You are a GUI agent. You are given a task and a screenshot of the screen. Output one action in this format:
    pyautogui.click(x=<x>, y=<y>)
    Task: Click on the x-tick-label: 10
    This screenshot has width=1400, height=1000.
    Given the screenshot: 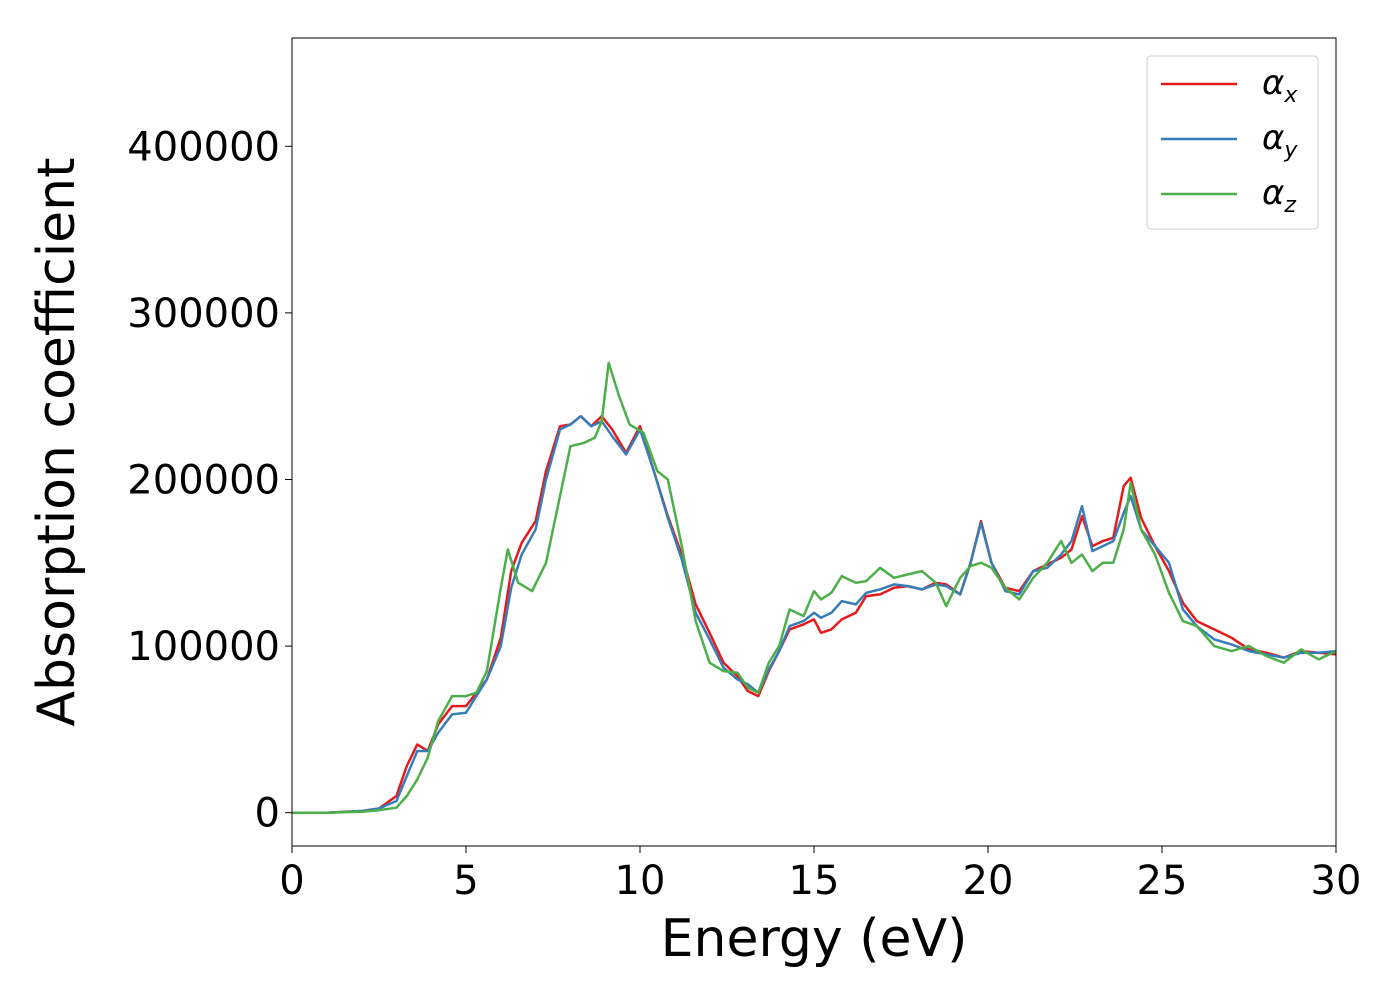 What is the action you would take?
    pyautogui.click(x=640, y=881)
    